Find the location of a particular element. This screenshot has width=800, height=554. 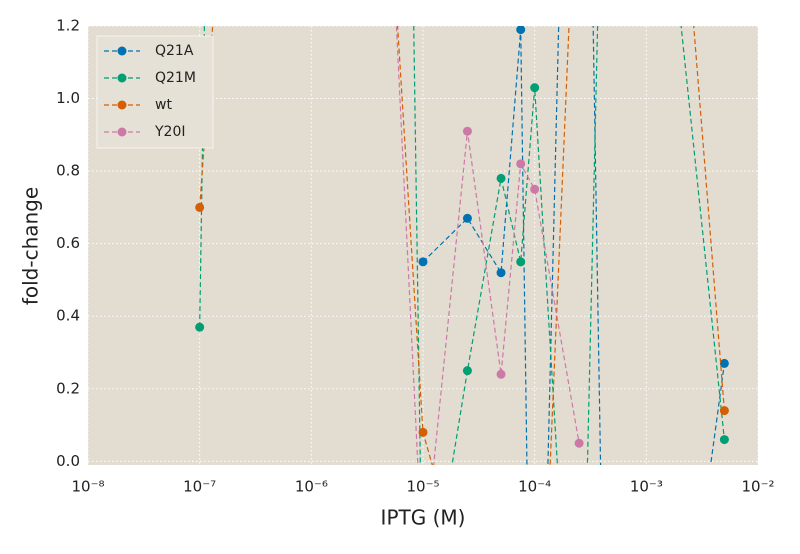

x-tick-label: 10⁻⁴ is located at coordinates (534, 487).